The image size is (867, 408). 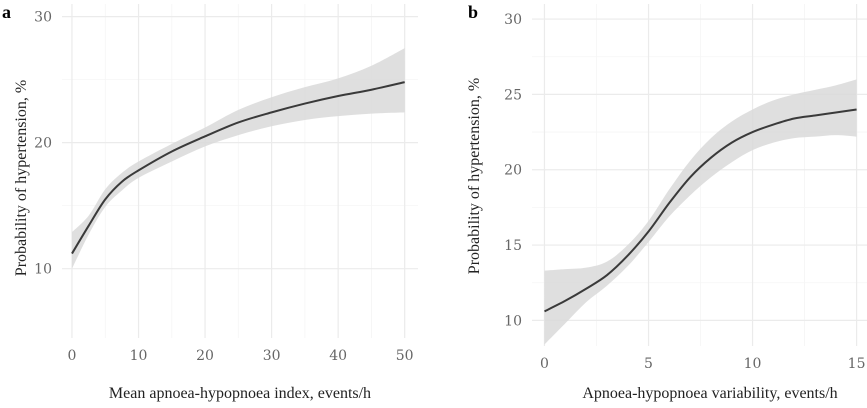 What do you see at coordinates (474, 176) in the screenshot?
I see `panel-b-y-axis-title: Probability of hypertension, %` at bounding box center [474, 176].